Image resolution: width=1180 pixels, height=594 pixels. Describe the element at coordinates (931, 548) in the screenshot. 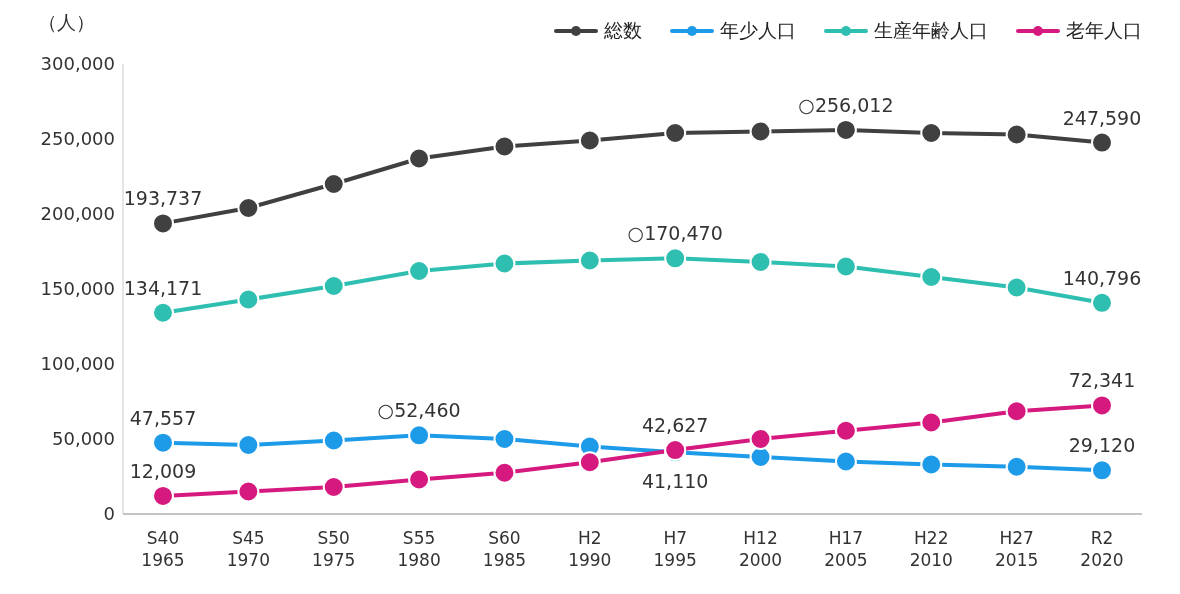

I see `x-tick-label: H22 2010` at that location.